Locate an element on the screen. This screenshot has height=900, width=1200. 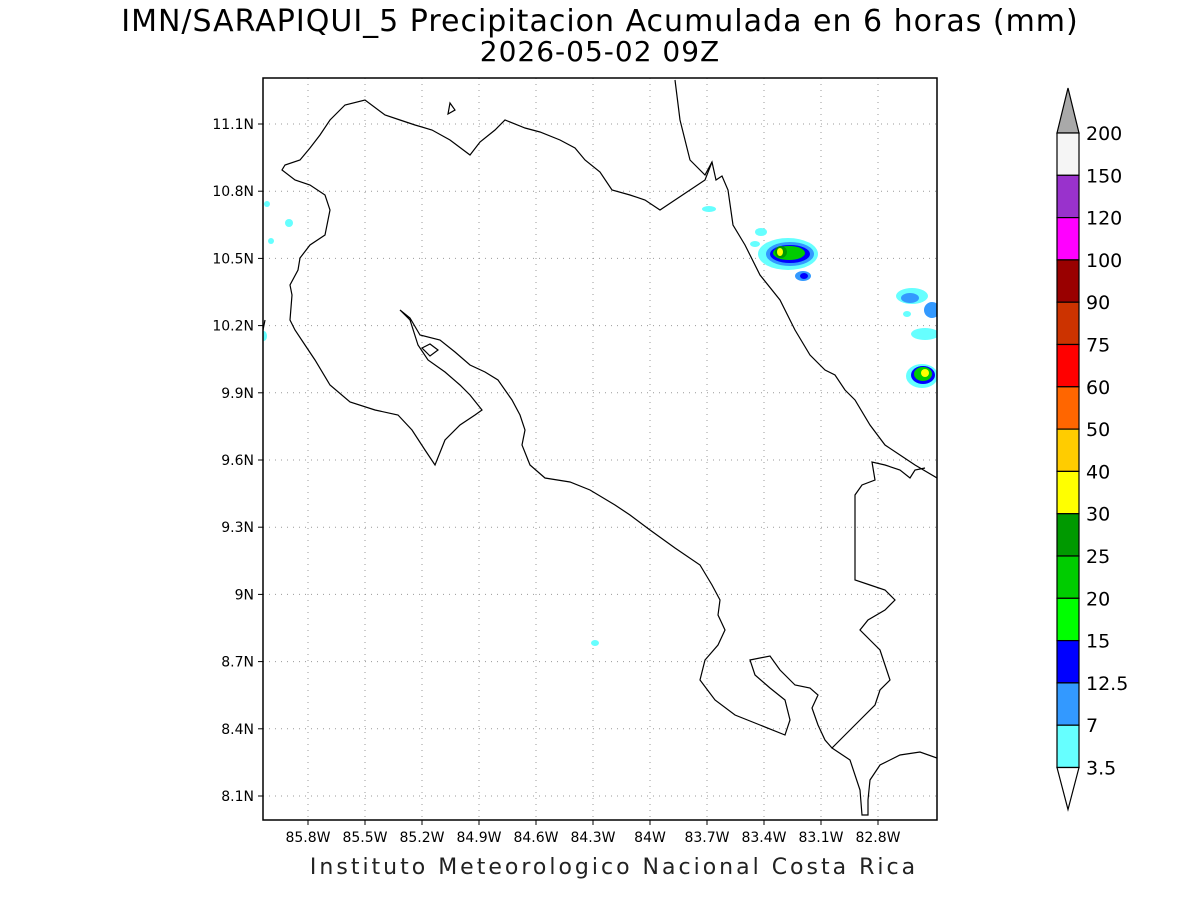
colorbar-label: 75 is located at coordinates (1098, 346).